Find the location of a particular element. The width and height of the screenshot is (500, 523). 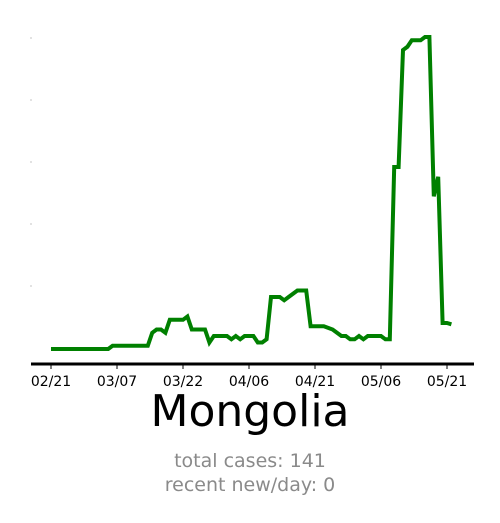

y-axis-minor-marks is located at coordinates (31, 162).